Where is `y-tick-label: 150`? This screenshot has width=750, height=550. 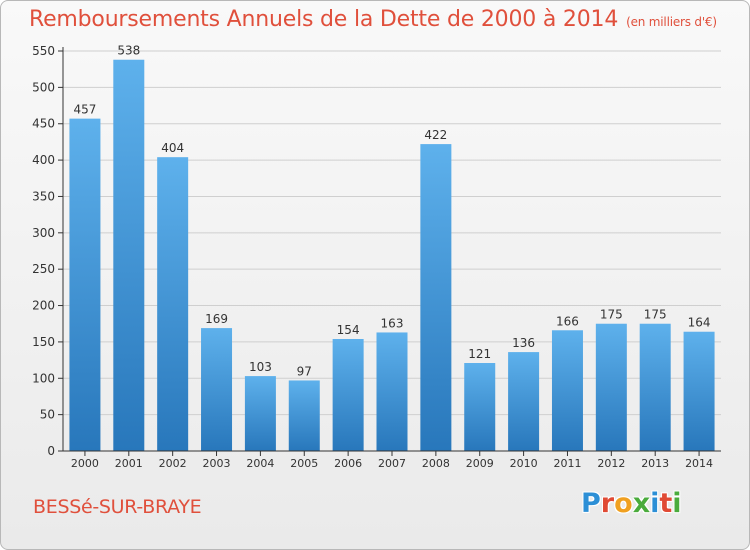 y-tick-label: 150 is located at coordinates (43, 342).